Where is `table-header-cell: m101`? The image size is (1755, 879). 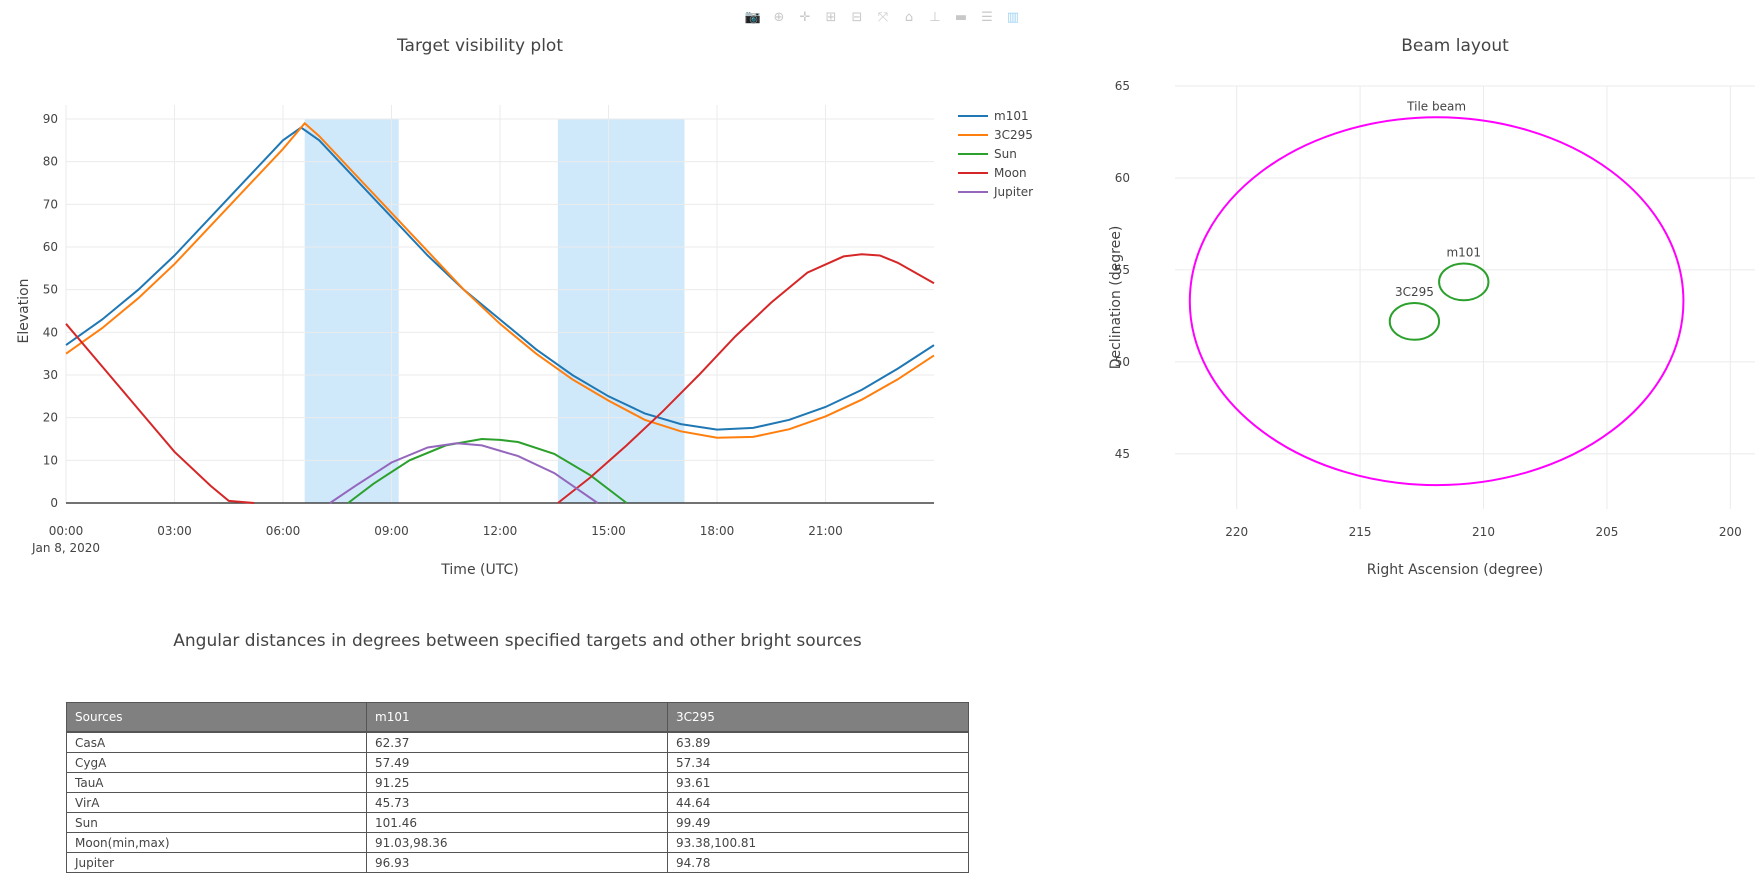 table-header-cell: m101 is located at coordinates (517, 717).